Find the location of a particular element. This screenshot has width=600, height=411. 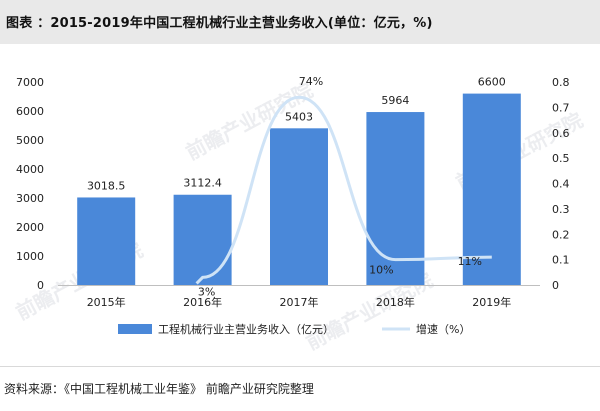

bar-2019年 is located at coordinates (491, 189).